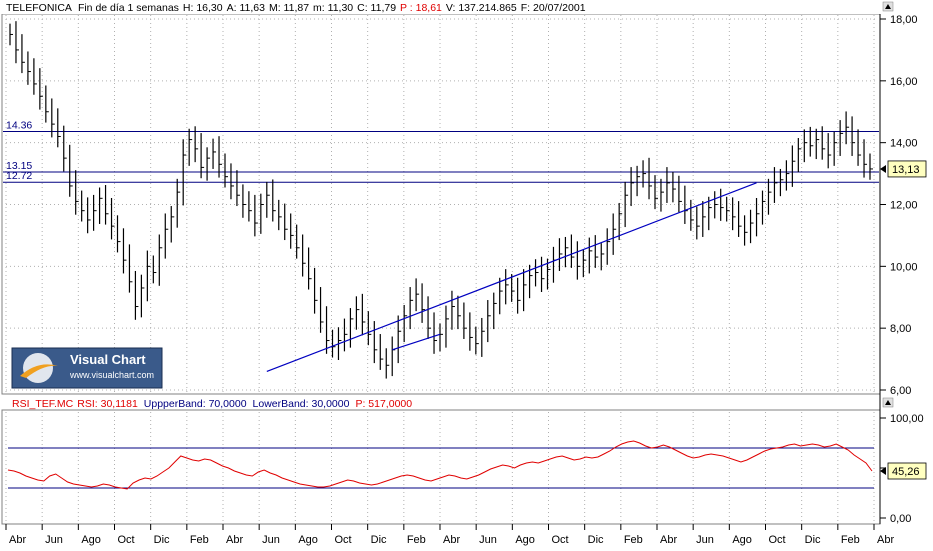 The height and width of the screenshot is (551, 933). Describe the element at coordinates (39, 8) in the screenshot. I see `header-symbol: TELEFONICA` at that location.